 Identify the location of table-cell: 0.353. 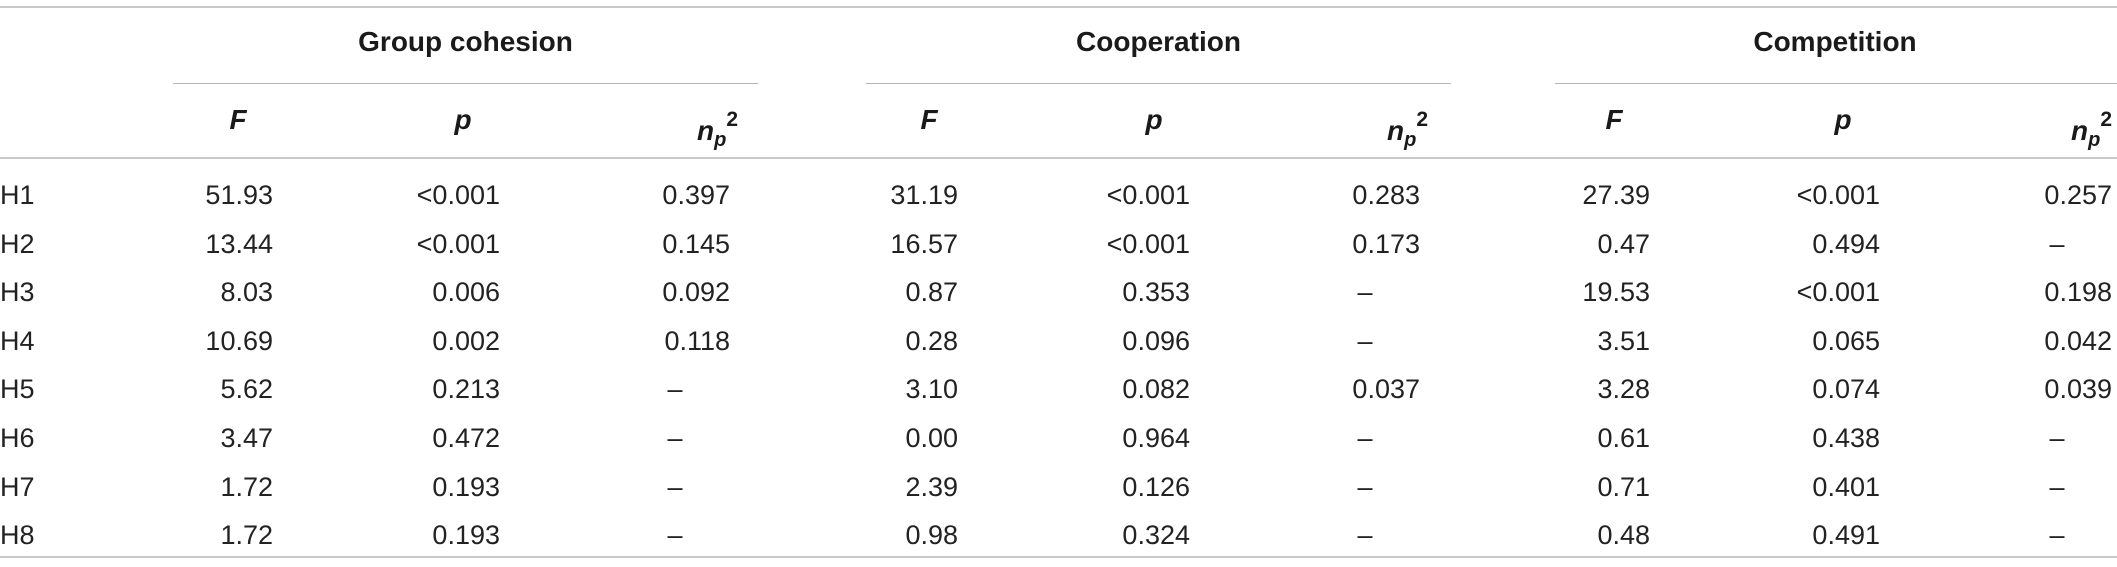
(1156, 292).